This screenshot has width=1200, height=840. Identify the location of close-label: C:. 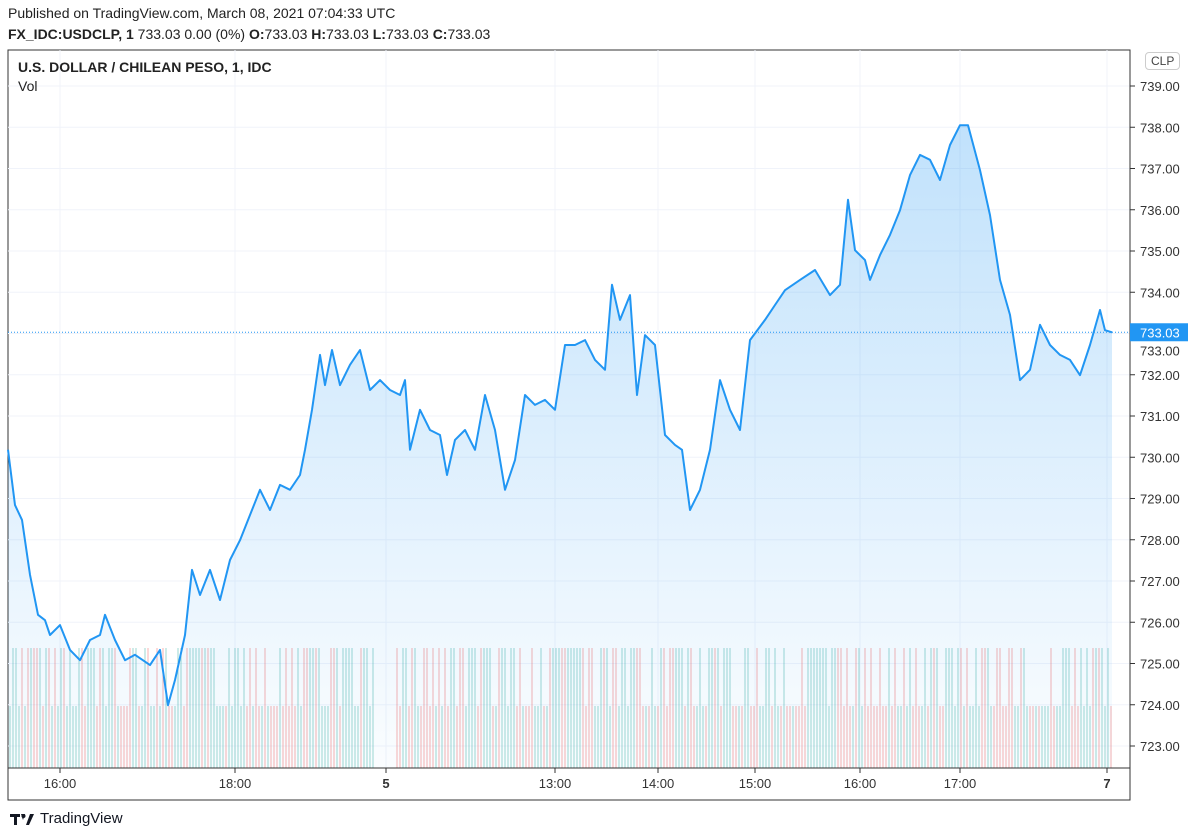
(440, 34).